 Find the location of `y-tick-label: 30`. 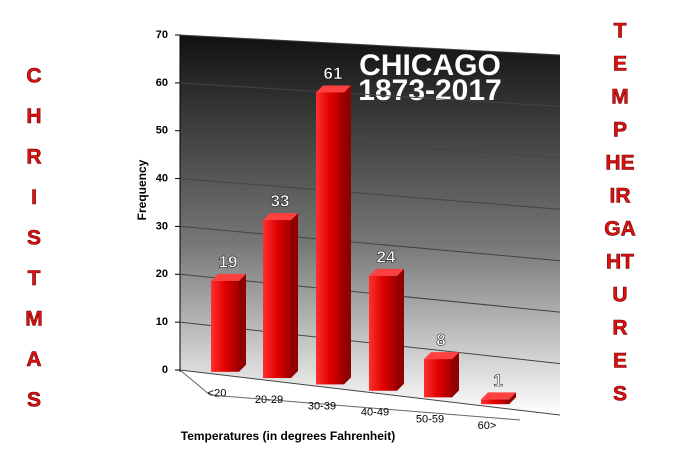

y-tick-label: 30 is located at coordinates (162, 226).